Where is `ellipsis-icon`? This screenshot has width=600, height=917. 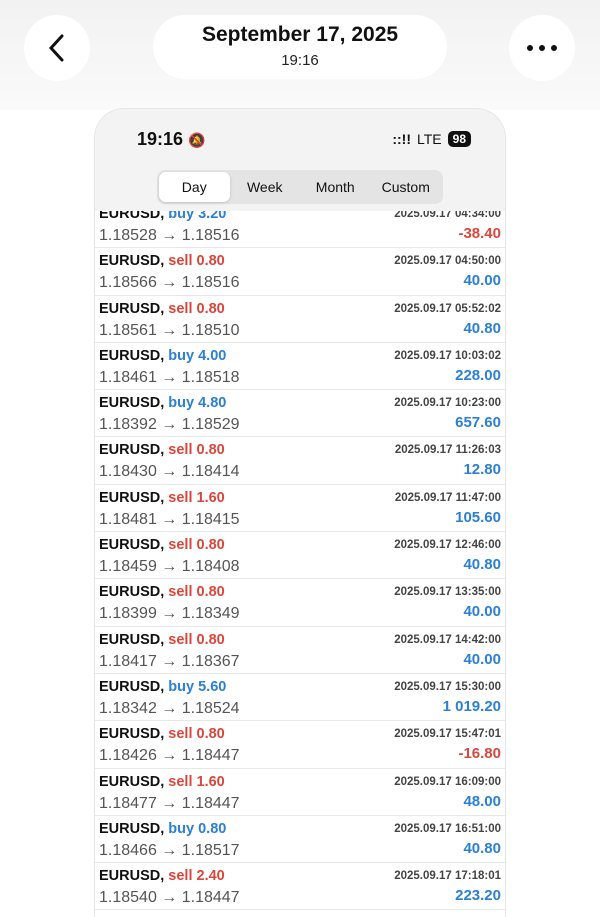
ellipsis-icon is located at coordinates (542, 48).